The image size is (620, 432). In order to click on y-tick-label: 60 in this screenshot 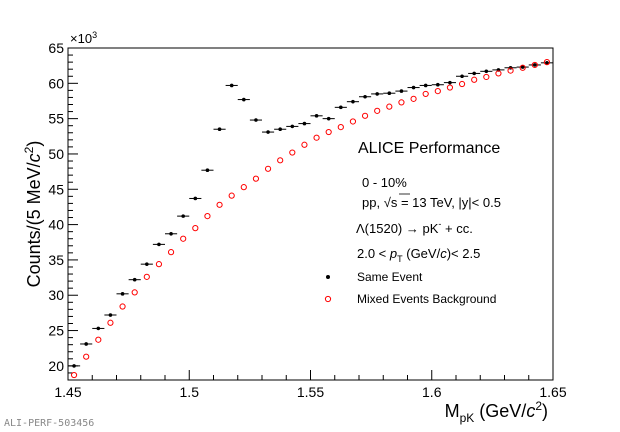, I will do `click(56, 83)`.